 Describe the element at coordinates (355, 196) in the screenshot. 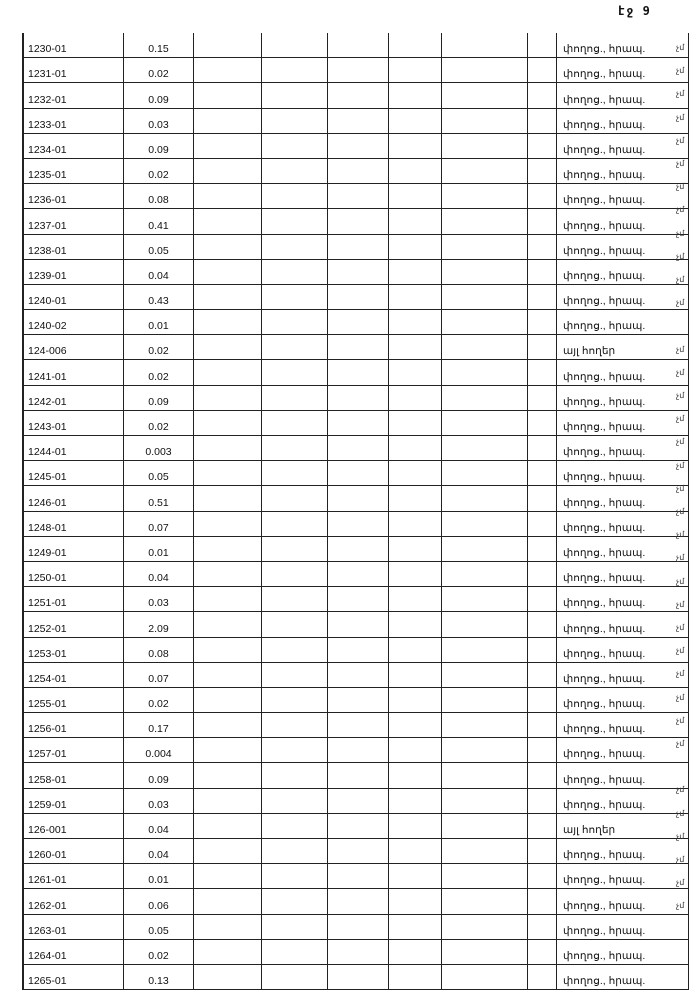

I see `table-row: 1236-01 0.08 փողոց., հրապ.` at that location.